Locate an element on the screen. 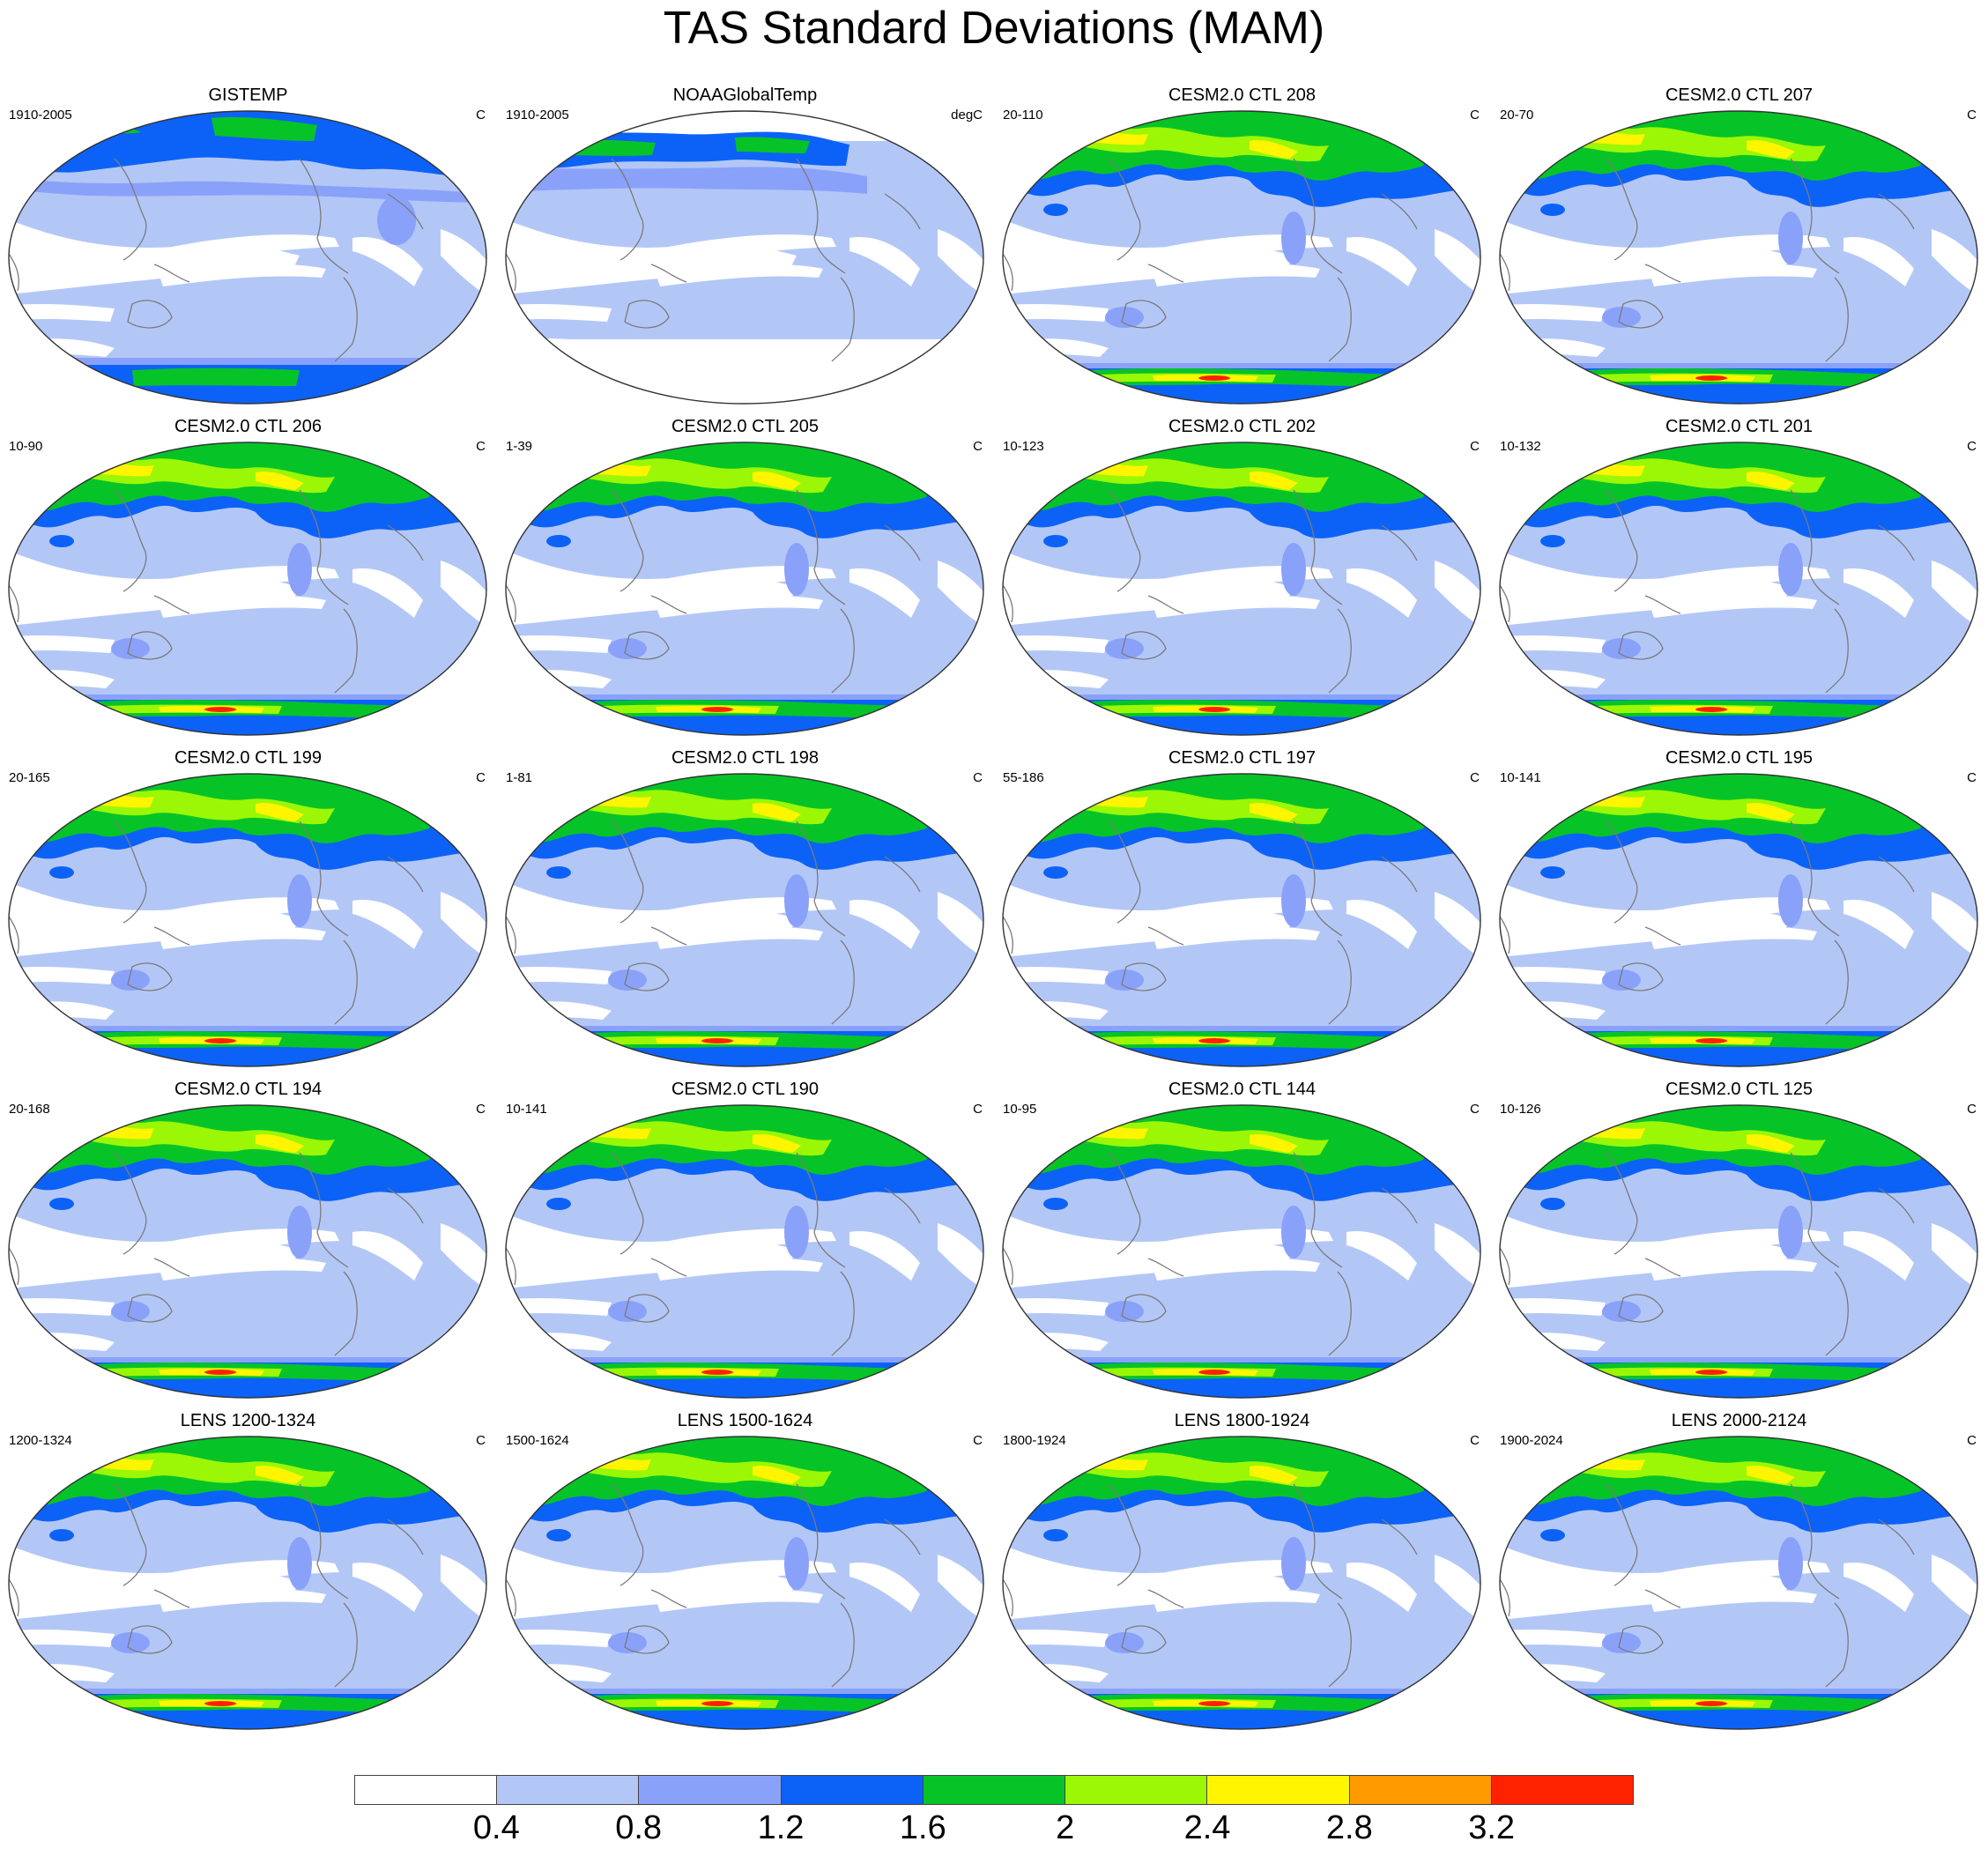  panel-title: CESM2.0 CTL 199 is located at coordinates (248, 758).